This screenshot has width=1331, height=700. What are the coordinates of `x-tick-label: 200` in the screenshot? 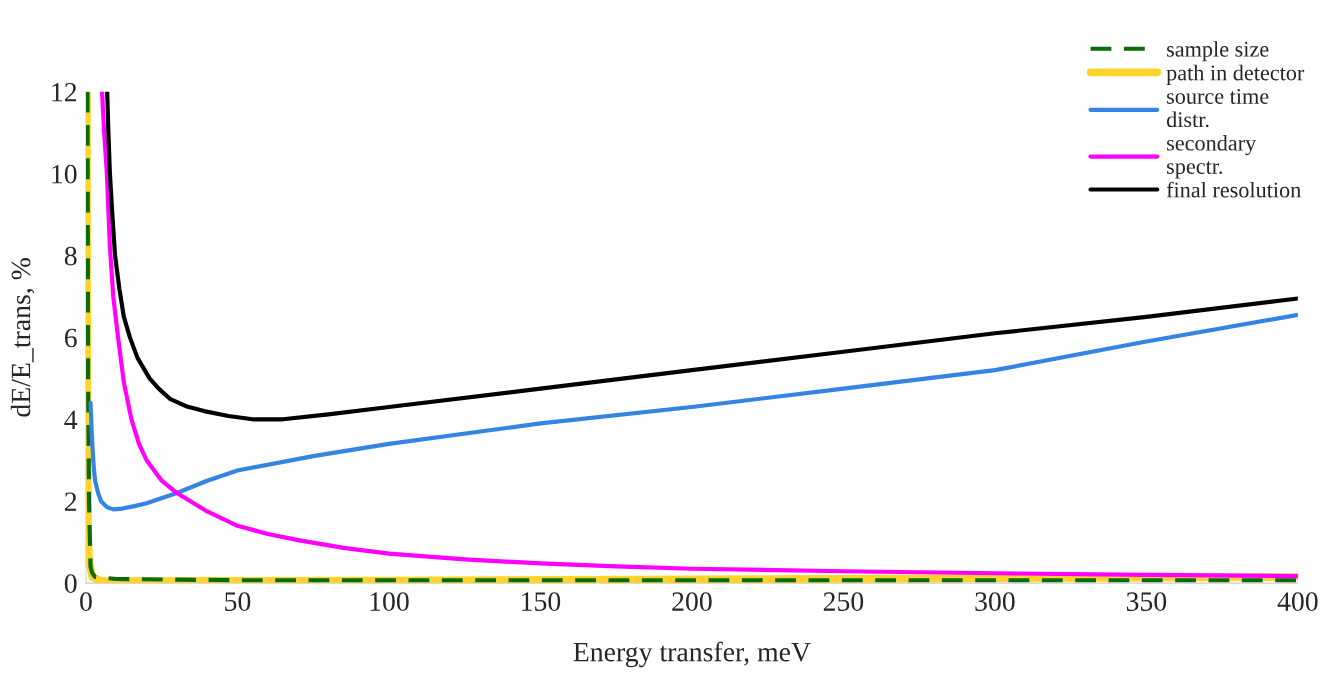 It's located at (692, 601).